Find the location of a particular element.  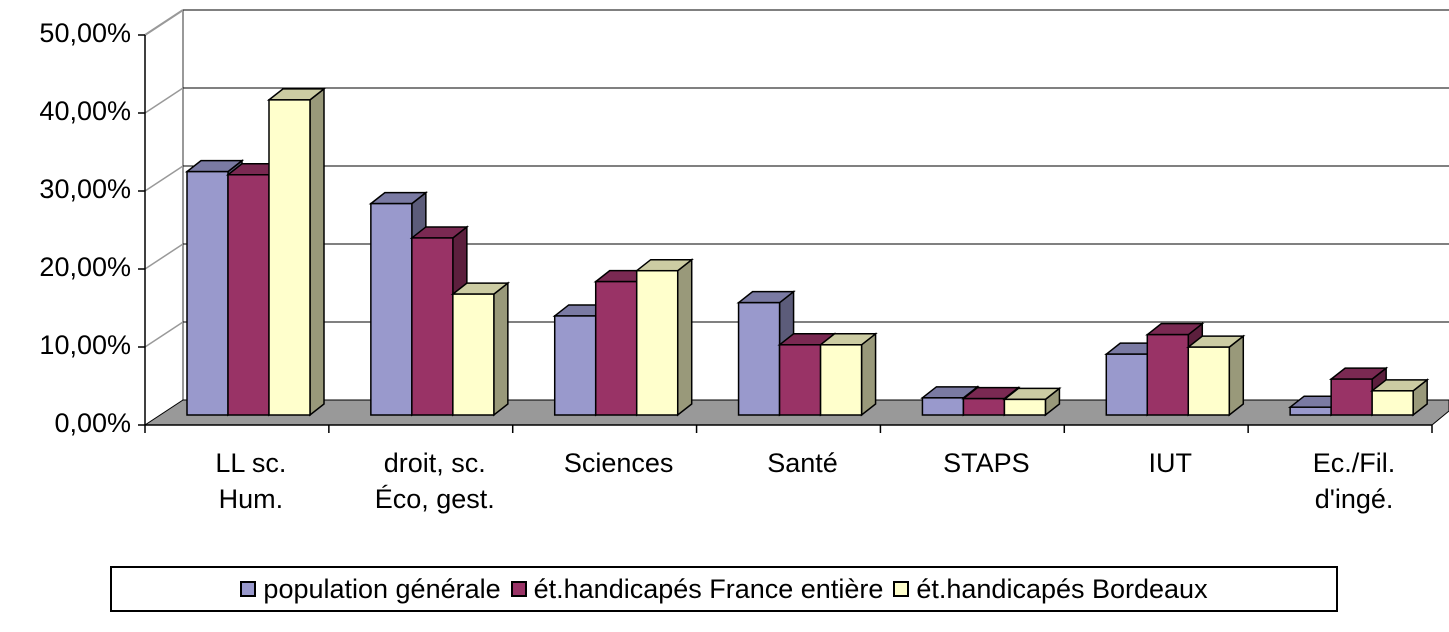

x-tick-label: IUT is located at coordinates (1170, 463).